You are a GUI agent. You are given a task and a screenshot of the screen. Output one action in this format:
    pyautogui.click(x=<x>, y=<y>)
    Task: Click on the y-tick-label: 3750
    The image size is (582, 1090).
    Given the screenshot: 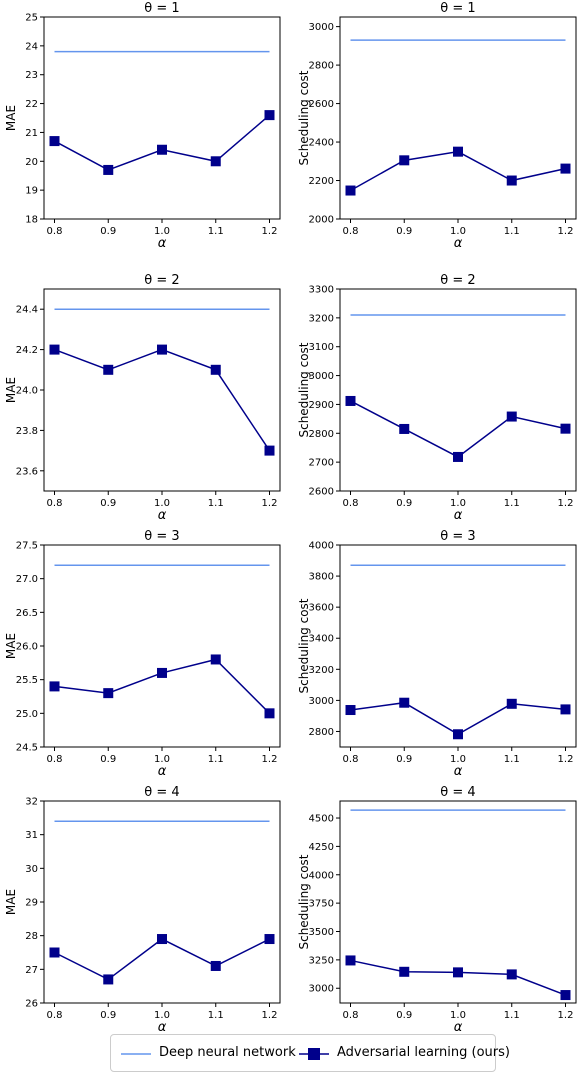 What is the action you would take?
    pyautogui.click(x=321, y=904)
    